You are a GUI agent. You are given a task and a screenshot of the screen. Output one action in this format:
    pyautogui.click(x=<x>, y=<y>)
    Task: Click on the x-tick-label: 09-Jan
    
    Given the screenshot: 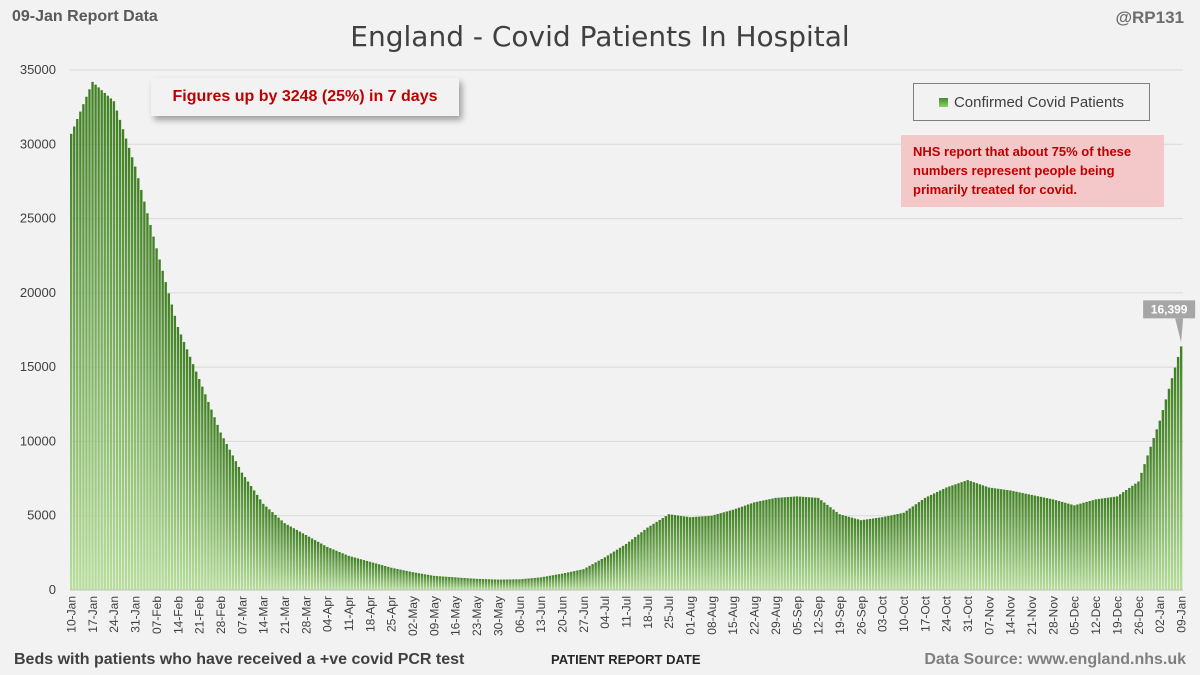 What is the action you would take?
    pyautogui.click(x=1181, y=614)
    